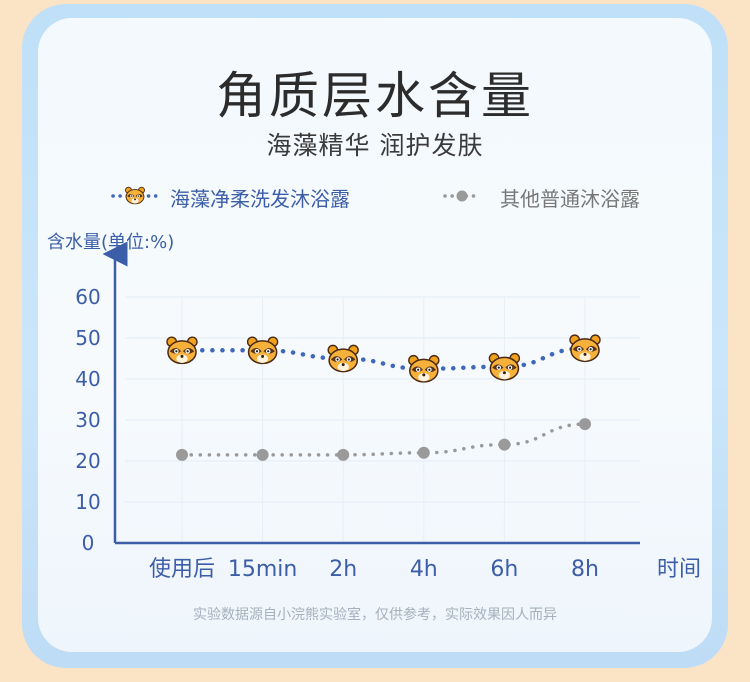  I want to click on legend-label-series-1: 海藻净柔洗发沐浴露, so click(260, 199).